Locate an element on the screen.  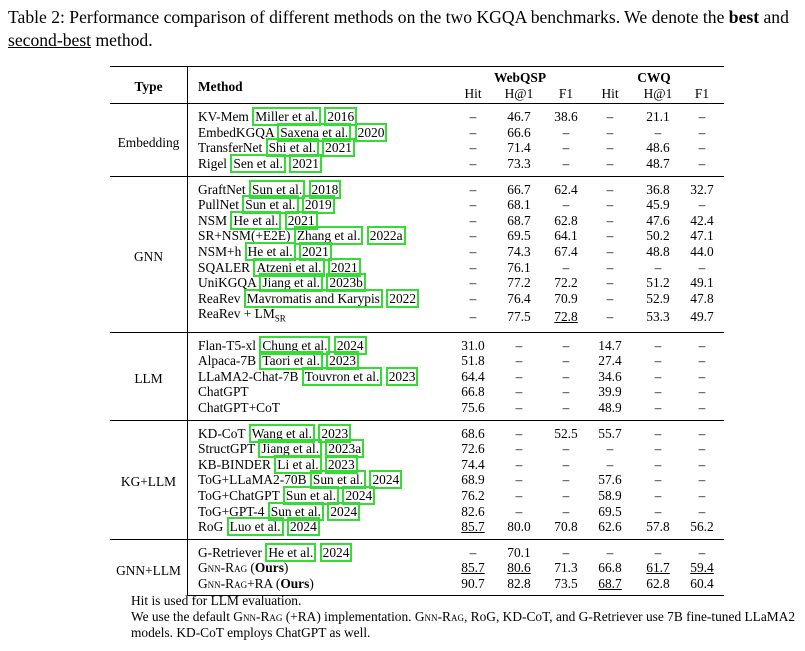
metric-value: 85.7 is located at coordinates (473, 527).